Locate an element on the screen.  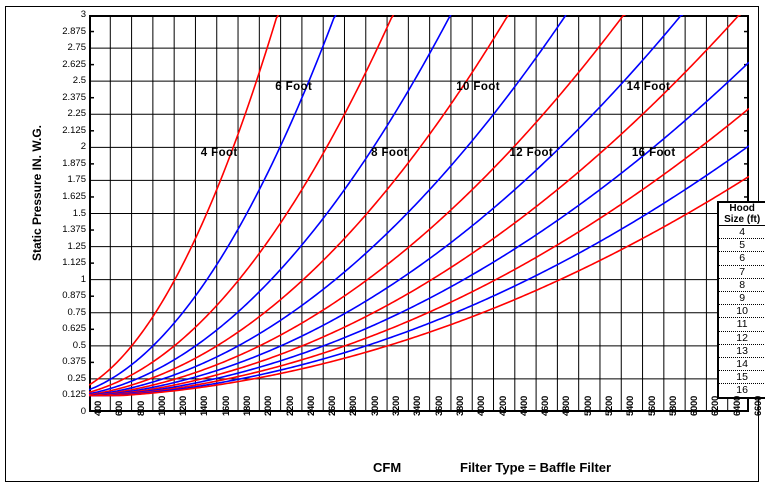
table-row: 11176 is located at coordinates (741, 324).